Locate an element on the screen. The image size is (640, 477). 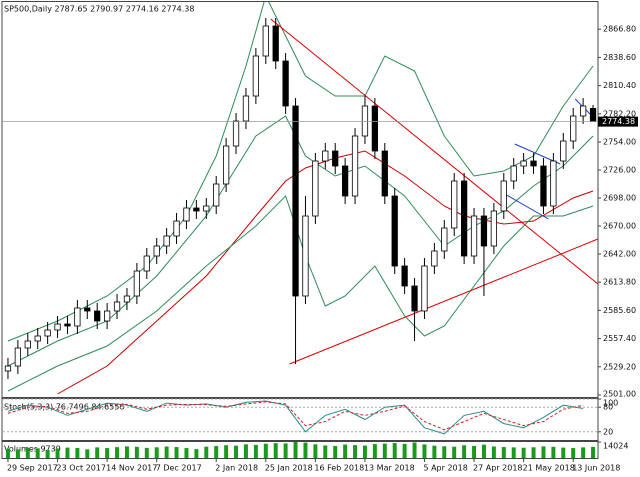
overlay-line is located at coordinates (526, 206).